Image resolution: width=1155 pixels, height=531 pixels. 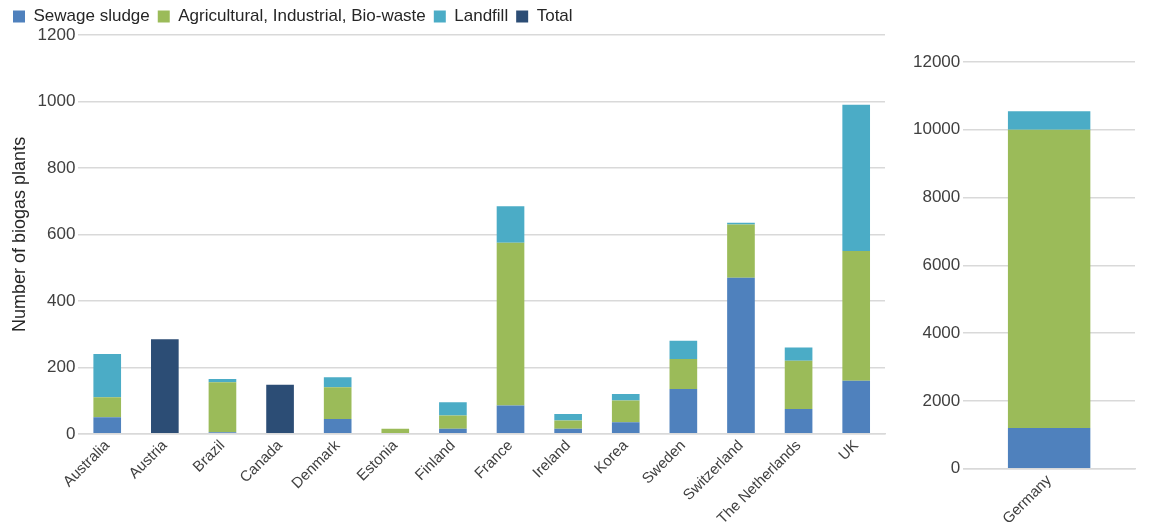 What do you see at coordinates (18, 234) in the screenshot?
I see `y-axis-title: Number of biogas plants` at bounding box center [18, 234].